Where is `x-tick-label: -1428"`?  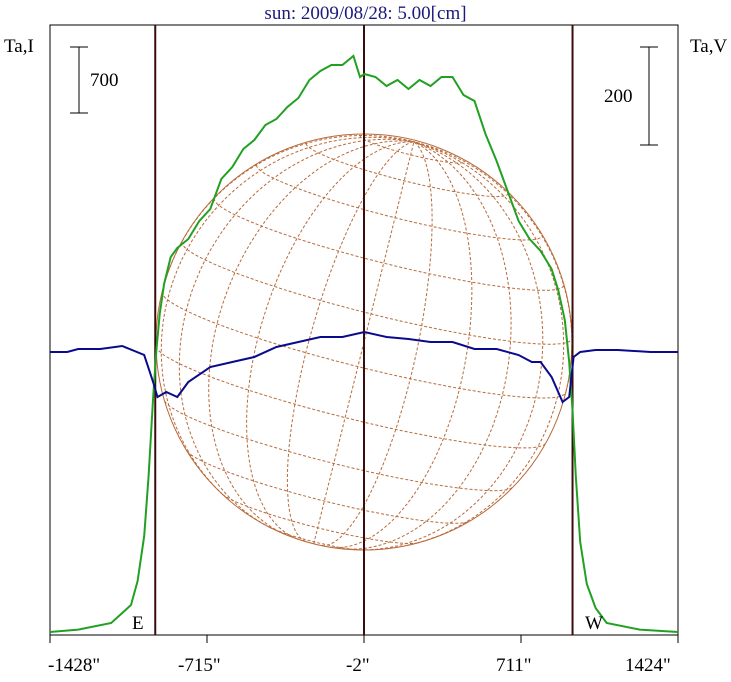
x-tick-label: -1428" is located at coordinates (74, 665).